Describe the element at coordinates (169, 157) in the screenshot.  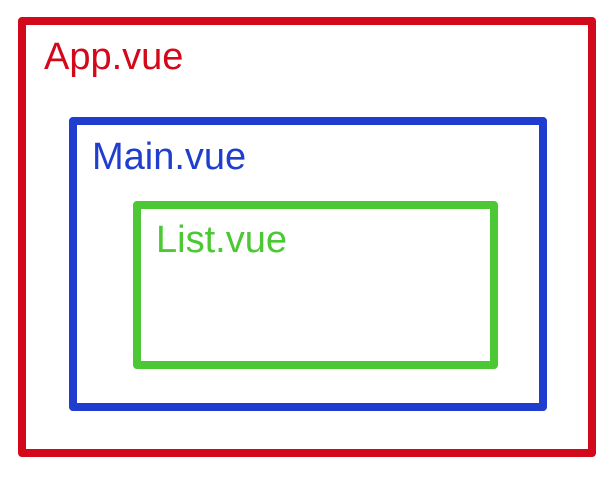
I see `main-component-label: Main.vue` at that location.